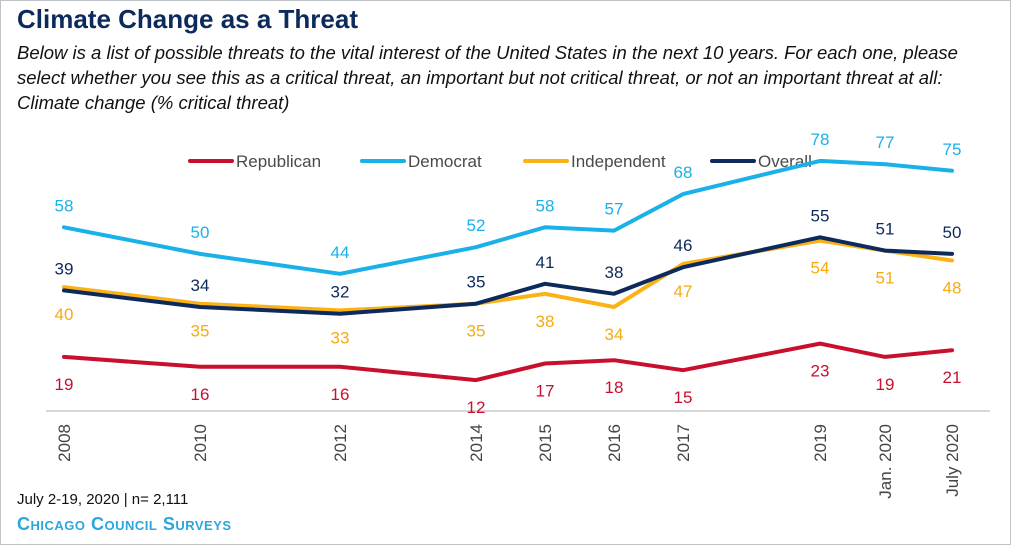 Image resolution: width=1011 pixels, height=545 pixels. Describe the element at coordinates (340, 292) in the screenshot. I see `data-label-overall: 32` at that location.